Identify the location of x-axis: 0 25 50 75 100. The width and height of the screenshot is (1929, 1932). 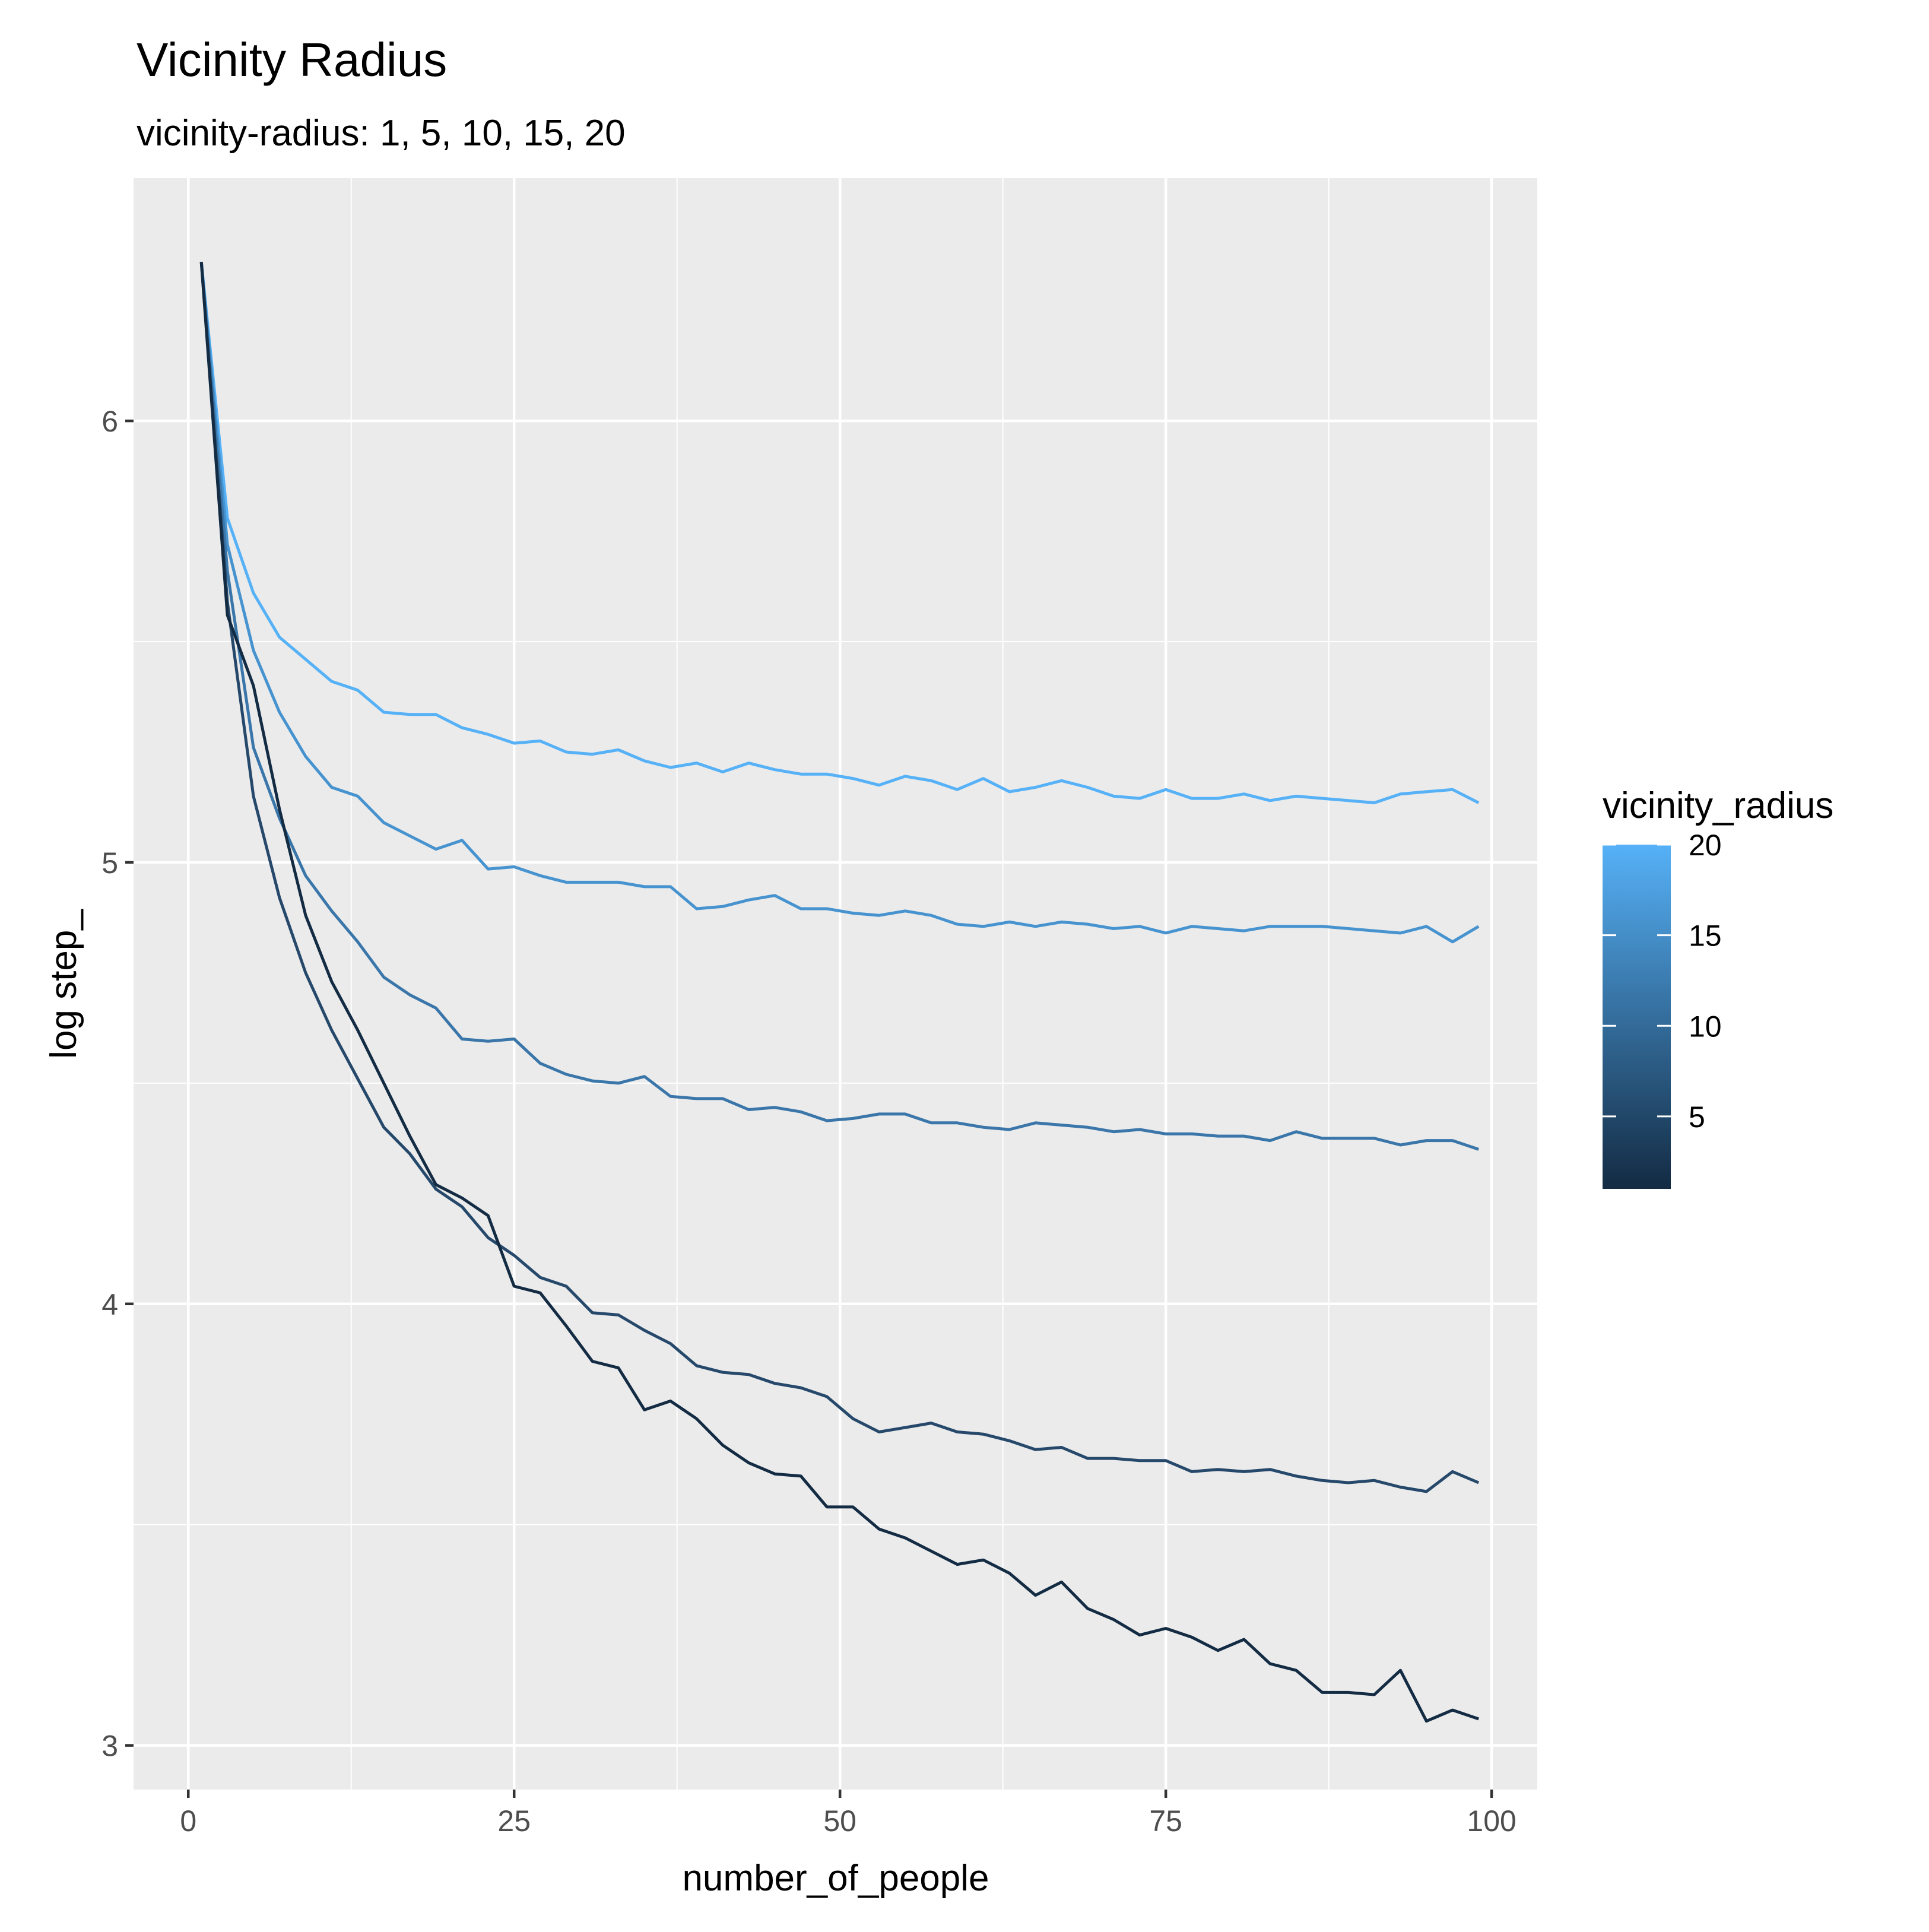
(848, 1814).